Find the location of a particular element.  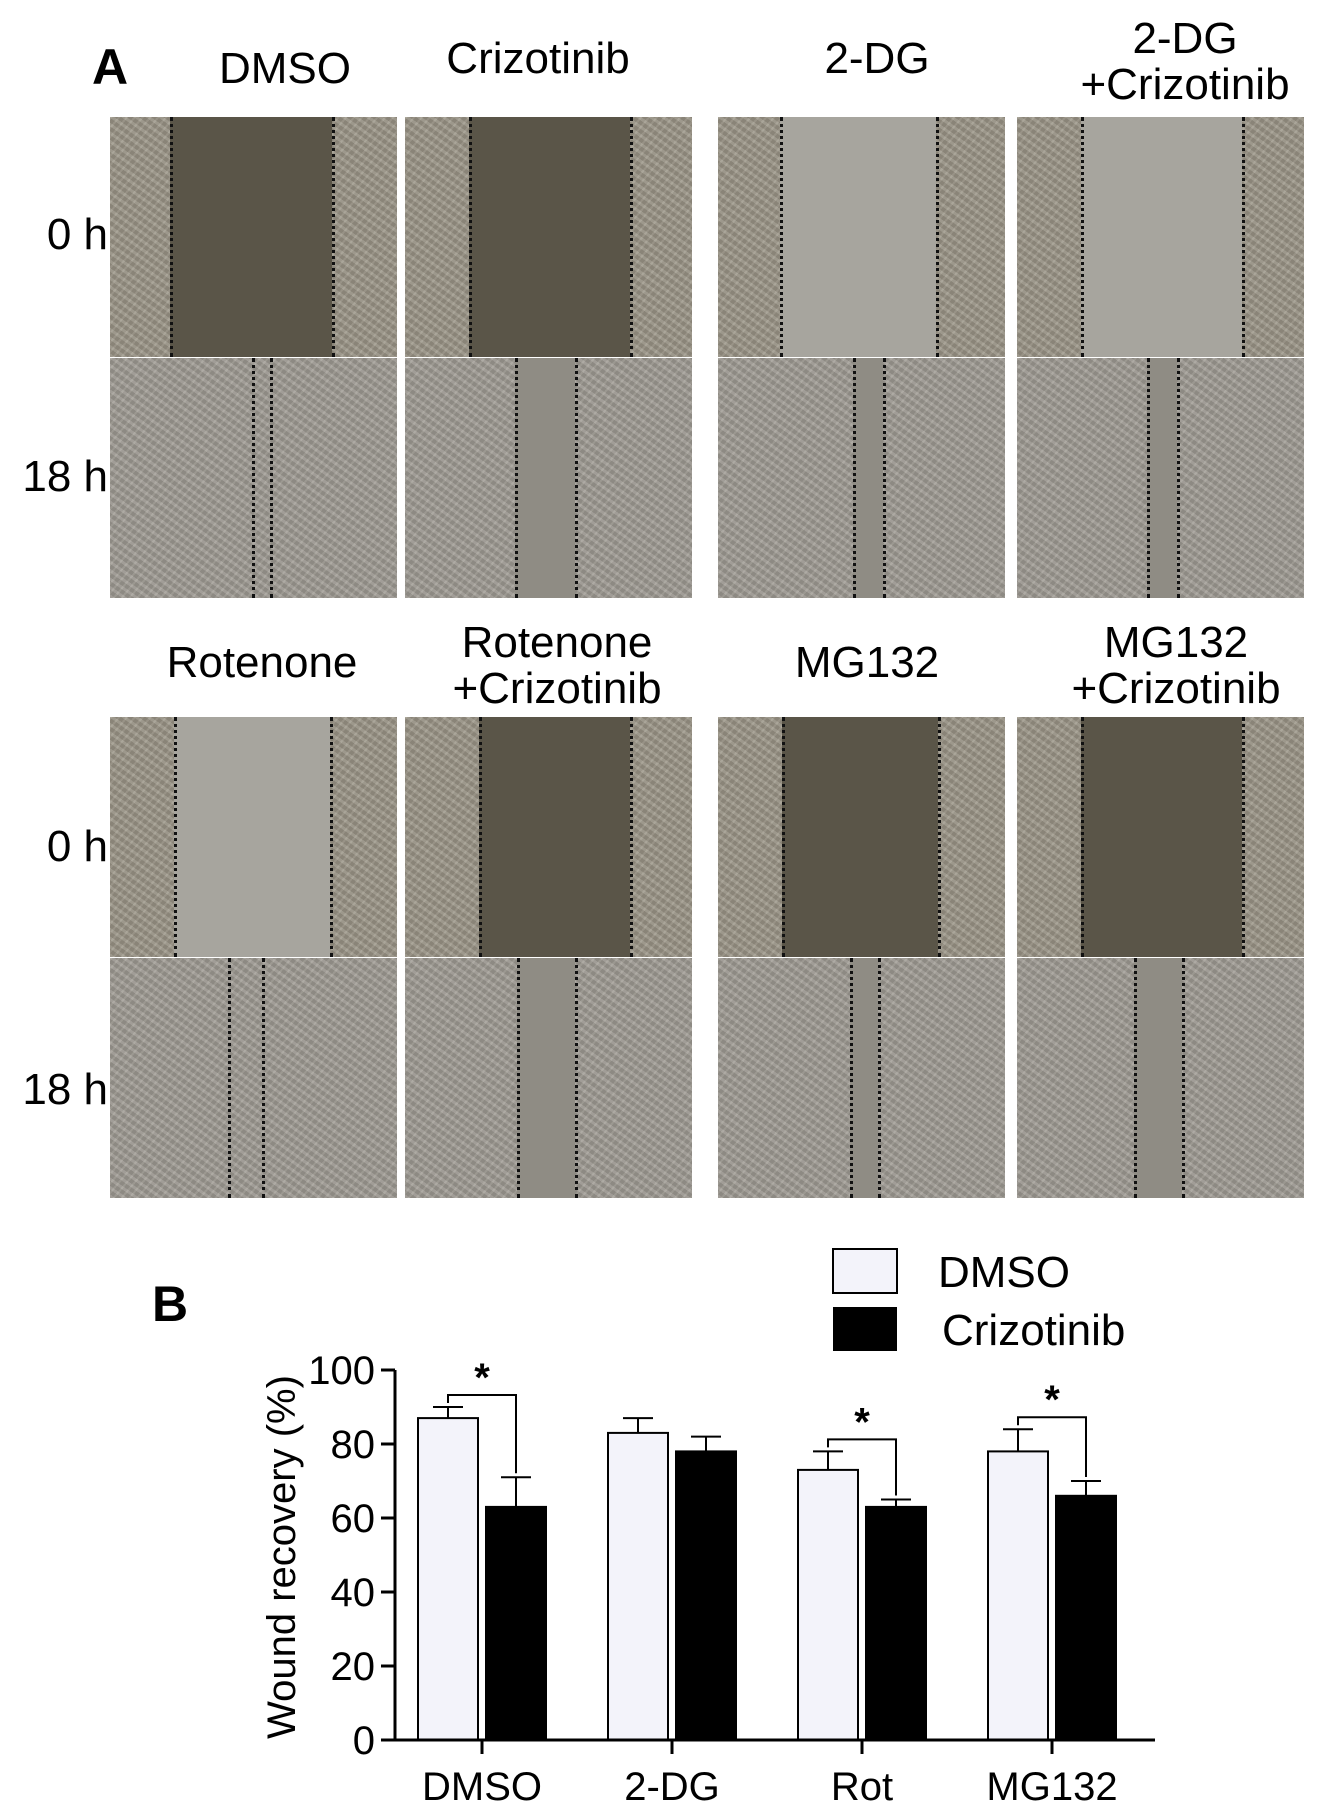

column-label-mg132-crizotinib: MG132 +Crizotinib is located at coordinates (1176, 666).